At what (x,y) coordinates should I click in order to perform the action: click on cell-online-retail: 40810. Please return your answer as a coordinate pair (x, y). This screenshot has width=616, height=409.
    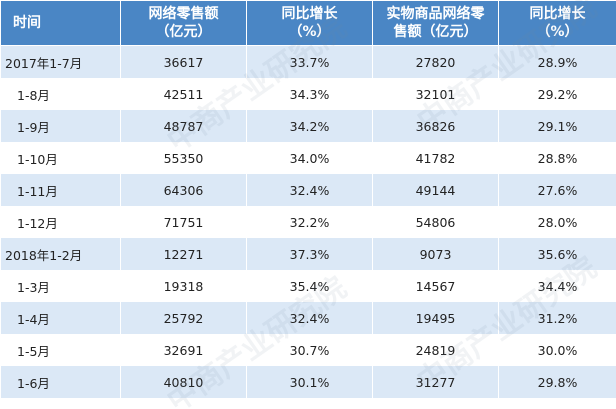
    Looking at the image, I should click on (183, 382).